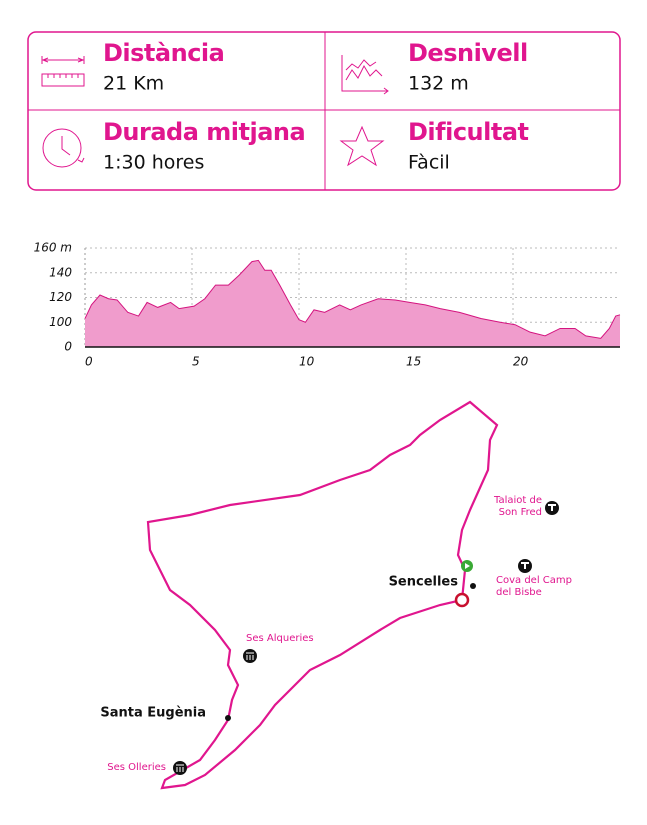  What do you see at coordinates (468, 53) in the screenshot?
I see `stat-label: Desnivell` at bounding box center [468, 53].